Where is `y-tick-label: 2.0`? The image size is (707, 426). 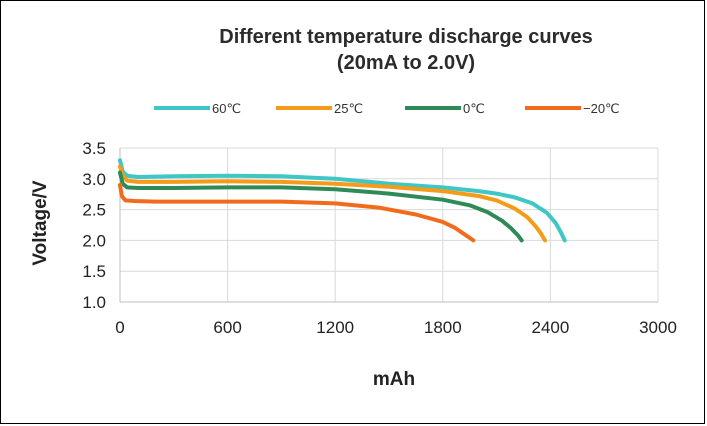
y-tick-label: 2.0 is located at coordinates (94, 240).